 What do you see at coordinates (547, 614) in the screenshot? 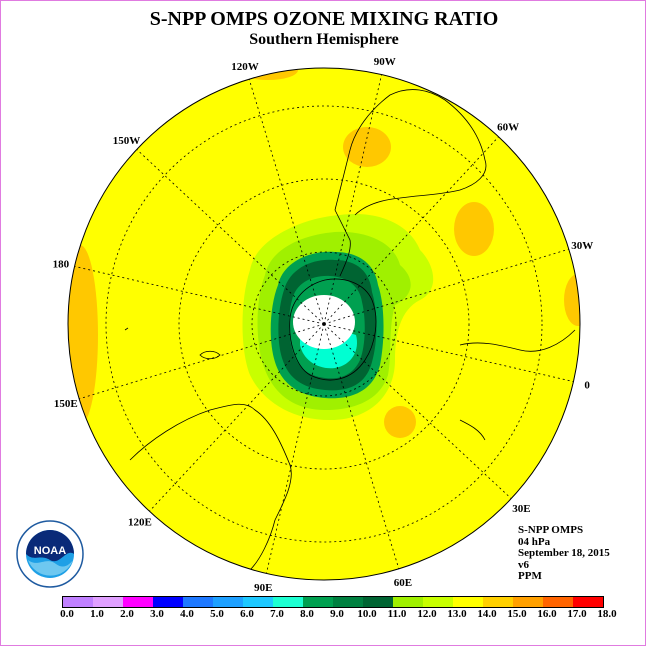
I see `colorbar-tick-label: 16.0` at bounding box center [547, 614].